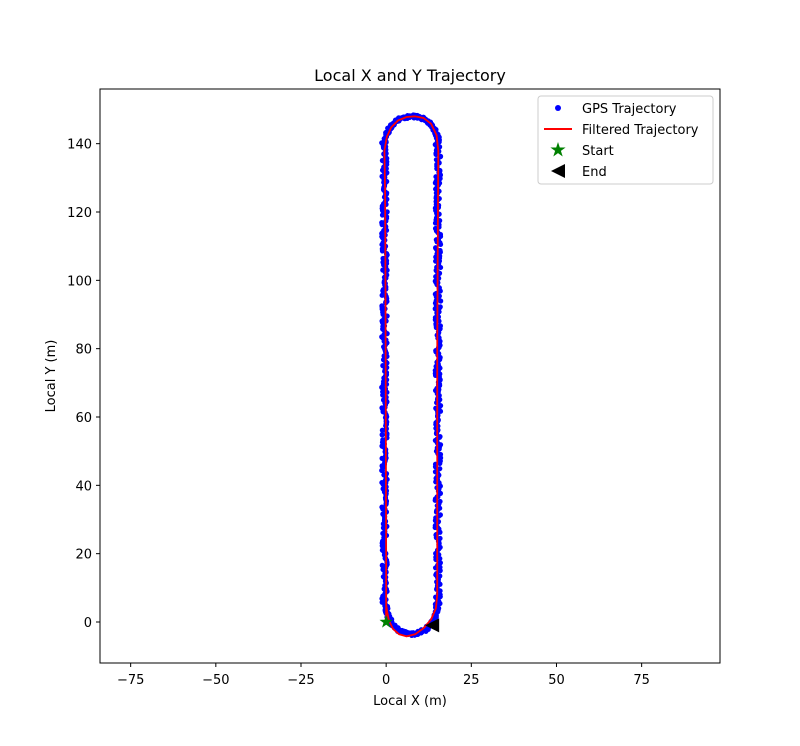 The height and width of the screenshot is (746, 800). Describe the element at coordinates (641, 680) in the screenshot. I see `x-tick-label: 75` at that location.